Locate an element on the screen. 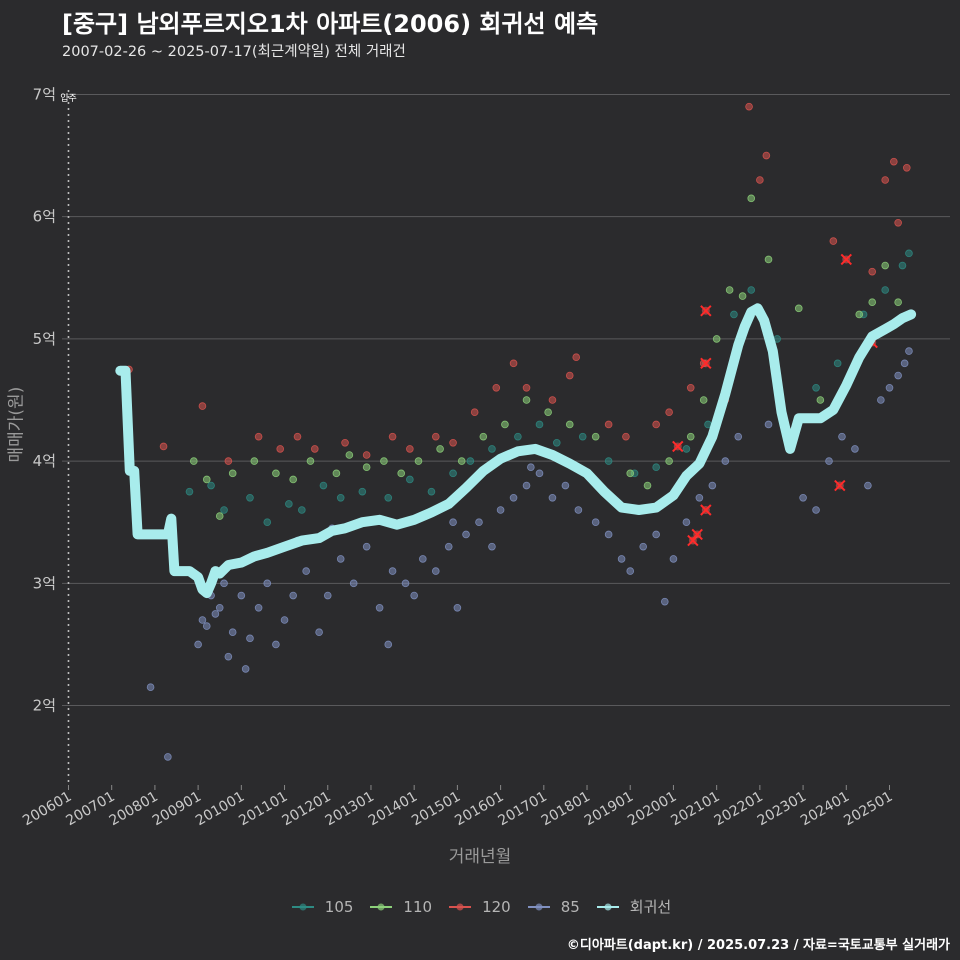 Image resolution: width=960 pixels, height=960 pixels. y-tick-label: 2억 is located at coordinates (44, 706).